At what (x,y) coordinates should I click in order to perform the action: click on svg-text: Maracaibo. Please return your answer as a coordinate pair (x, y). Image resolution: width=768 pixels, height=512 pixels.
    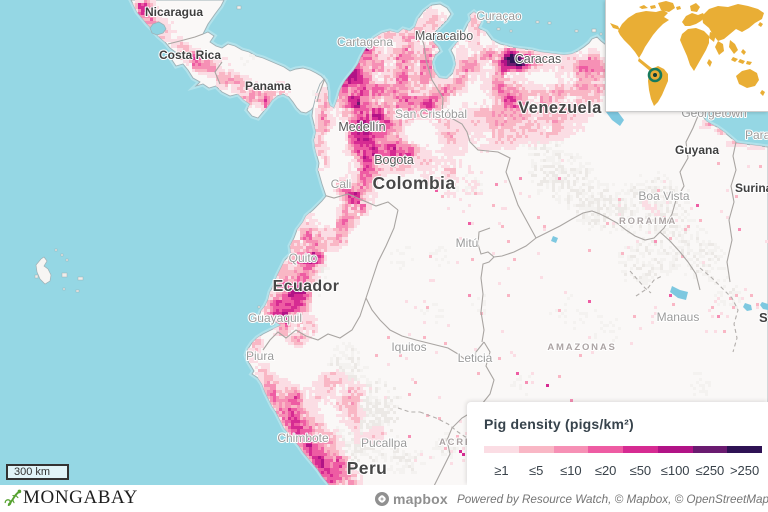
    Looking at the image, I should click on (444, 36).